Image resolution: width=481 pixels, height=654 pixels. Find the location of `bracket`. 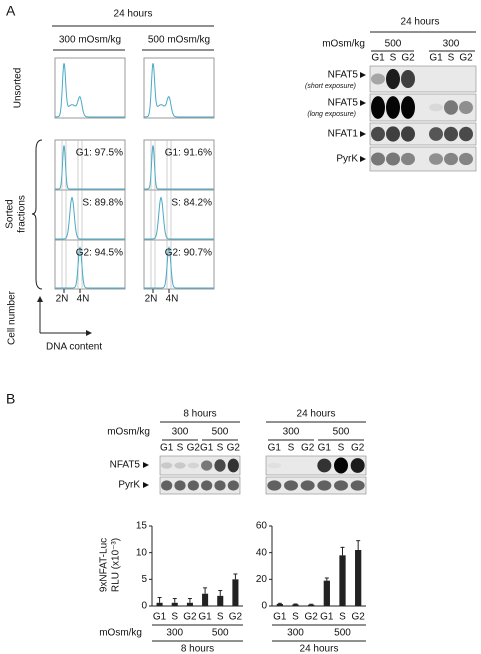

bracket is located at coordinates (37, 214).